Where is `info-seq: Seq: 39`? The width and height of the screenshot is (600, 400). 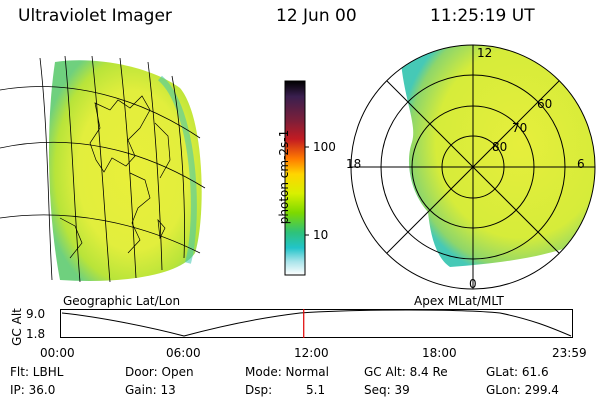
info-seq: Seq: 39 is located at coordinates (387, 390).